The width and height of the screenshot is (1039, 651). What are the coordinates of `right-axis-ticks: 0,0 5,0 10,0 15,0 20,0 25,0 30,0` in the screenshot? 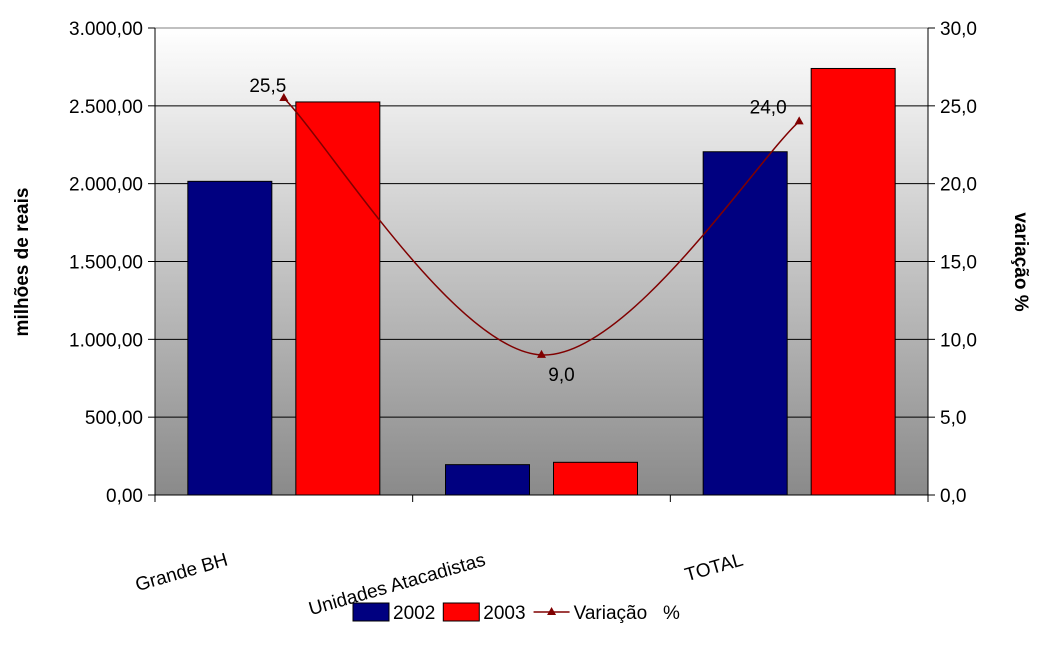 It's located at (958, 263).